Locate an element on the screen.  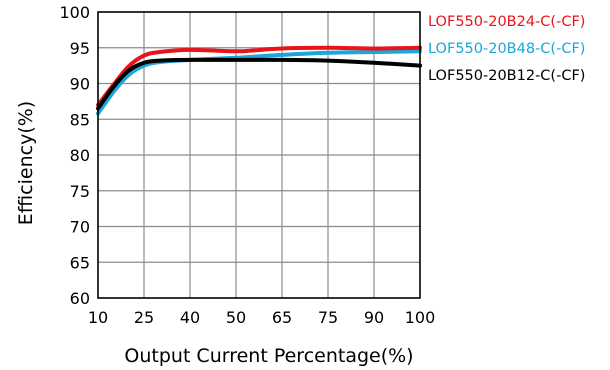
y-tick-label: 75 is located at coordinates (80, 191).